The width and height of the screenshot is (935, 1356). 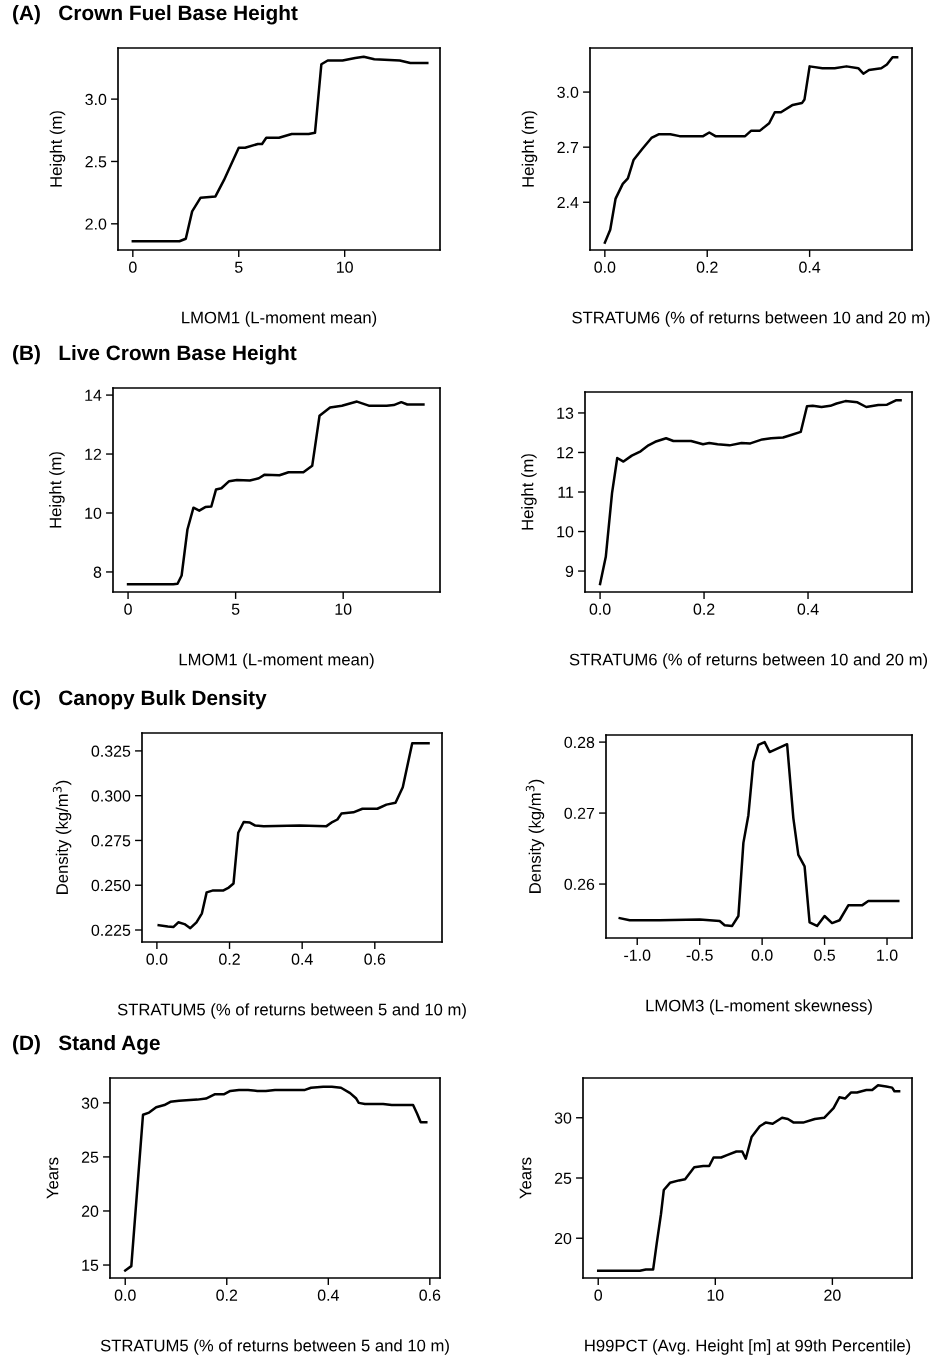 I want to click on y-tick-label: 0.27, so click(x=579, y=813).